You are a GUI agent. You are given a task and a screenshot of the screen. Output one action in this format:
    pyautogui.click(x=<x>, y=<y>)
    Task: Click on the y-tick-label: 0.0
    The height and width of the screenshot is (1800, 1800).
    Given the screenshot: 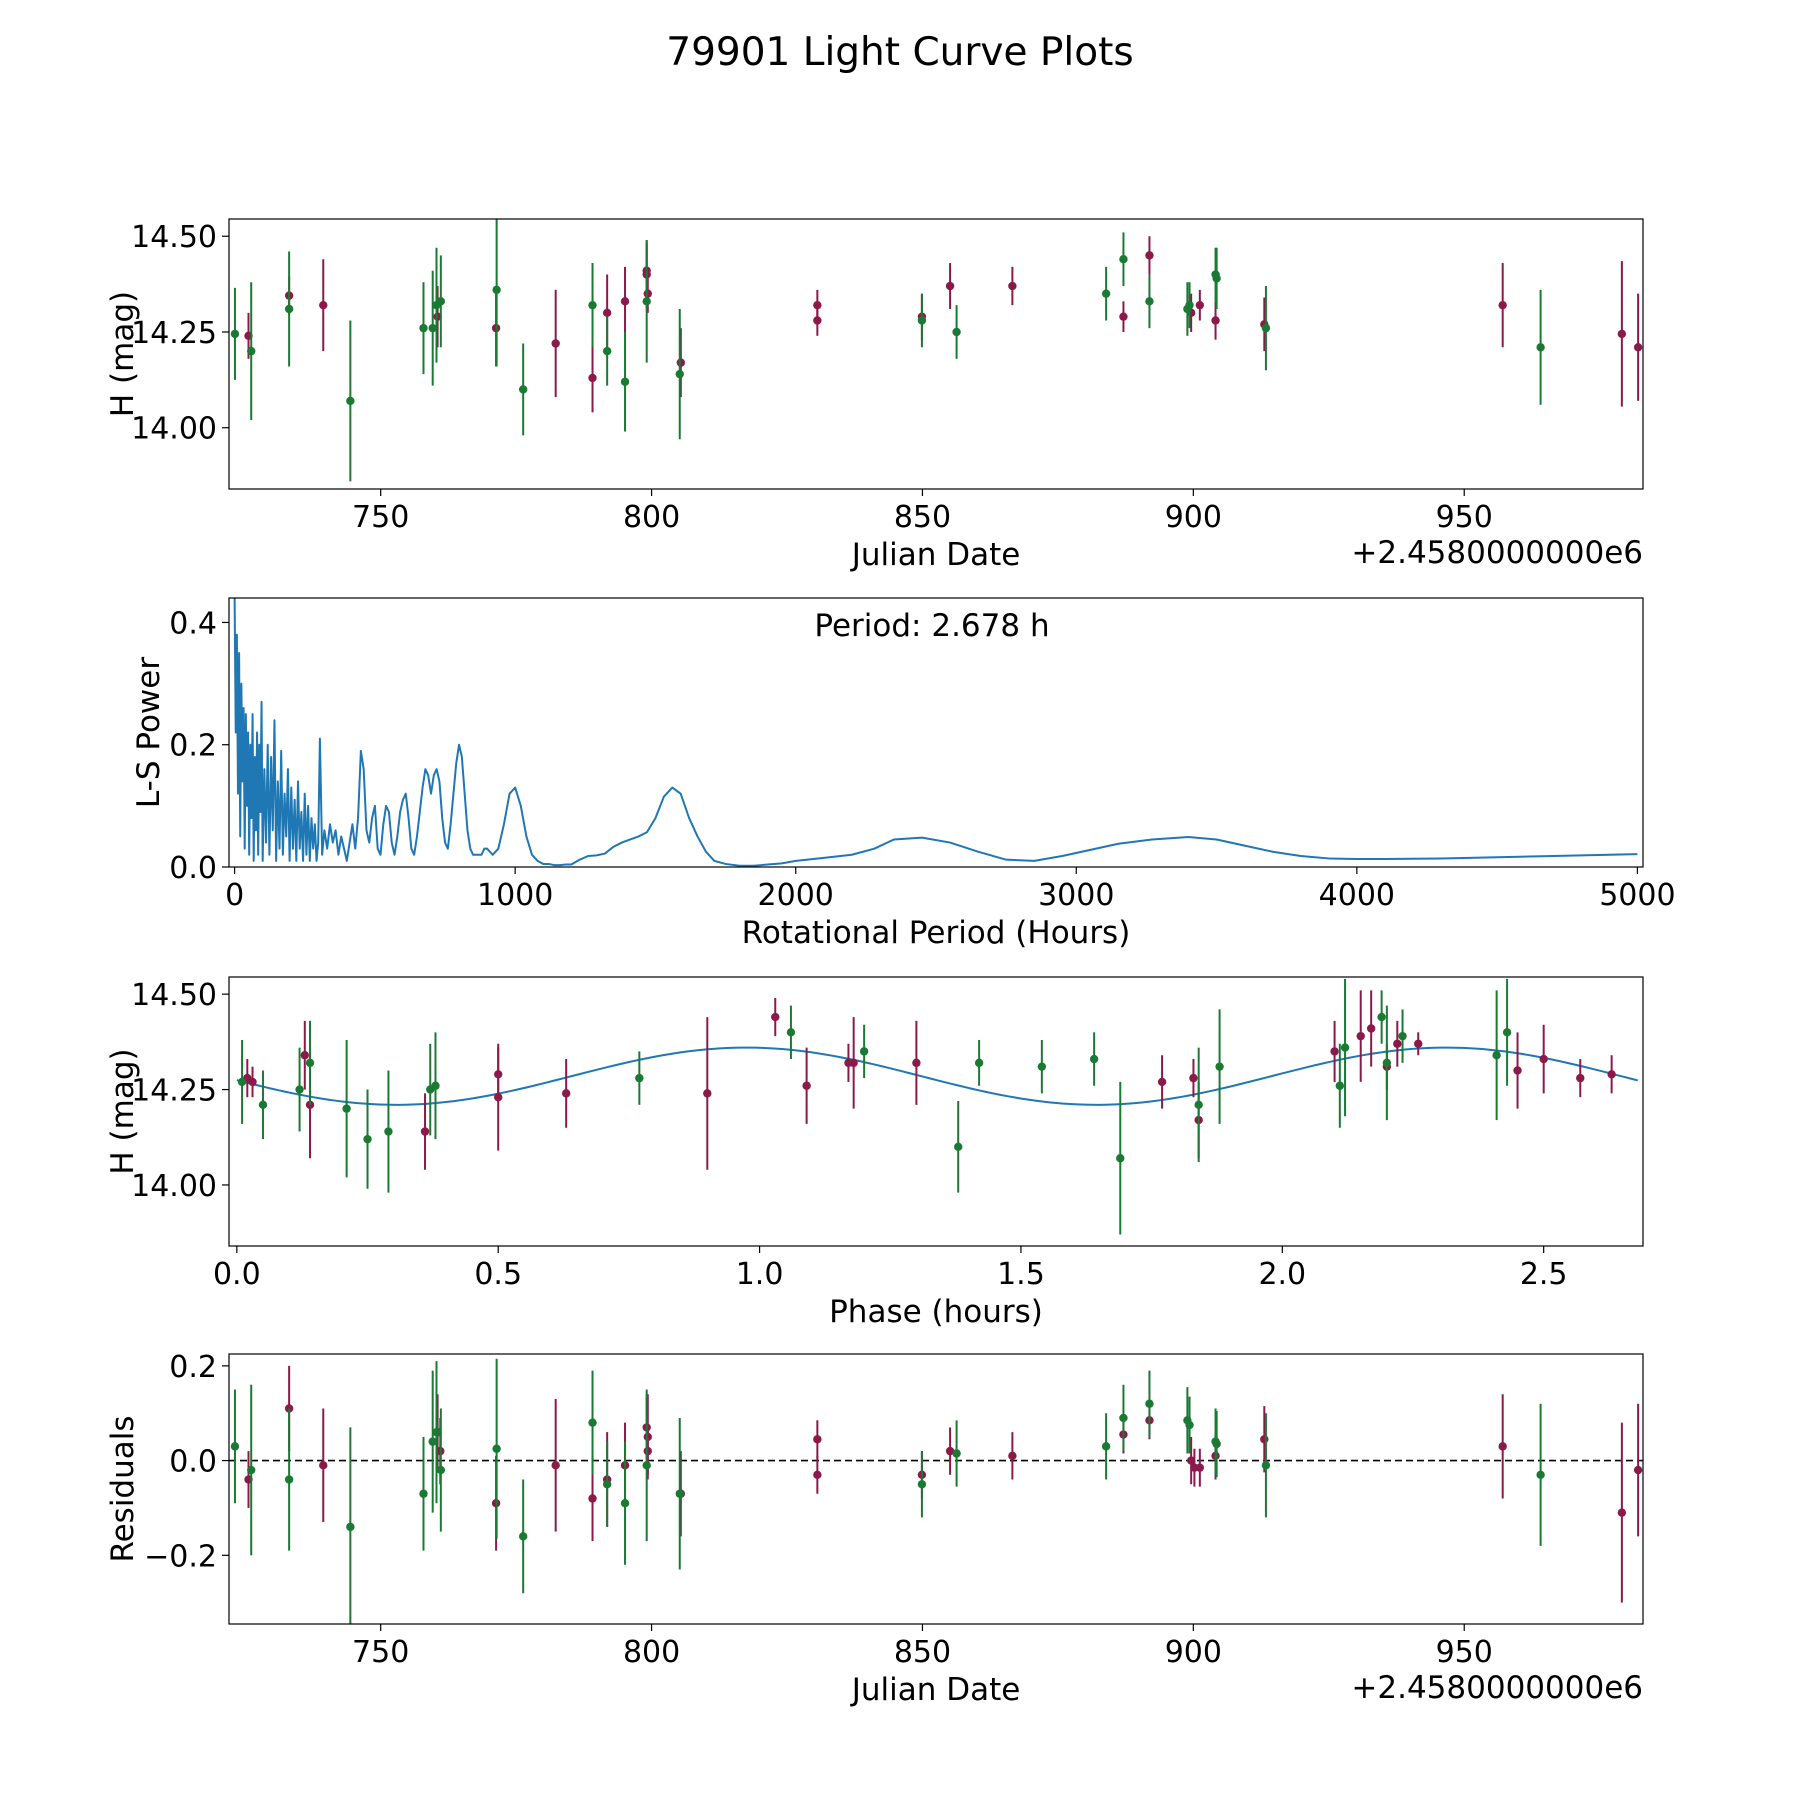 What is the action you would take?
    pyautogui.click(x=193, y=1462)
    